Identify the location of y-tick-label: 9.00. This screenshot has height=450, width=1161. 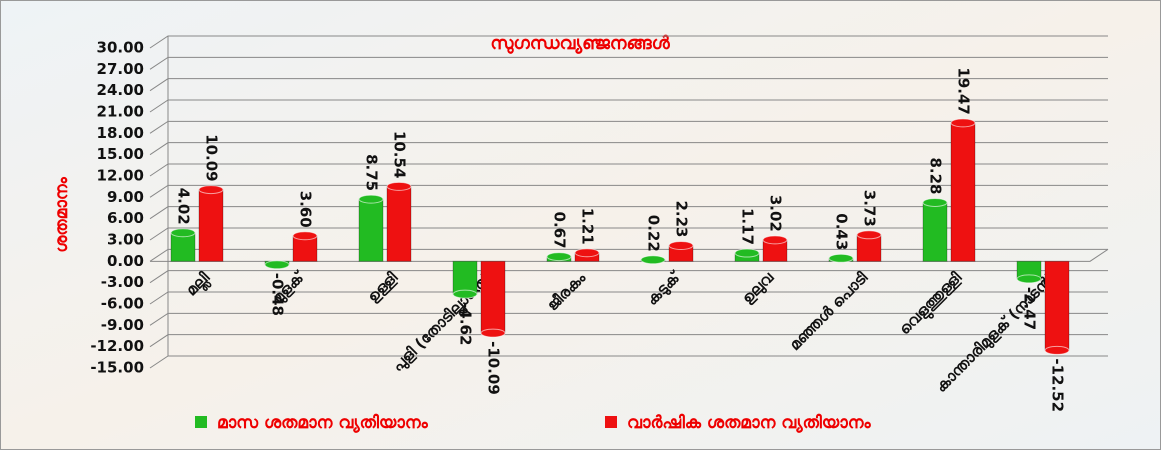
(125, 197).